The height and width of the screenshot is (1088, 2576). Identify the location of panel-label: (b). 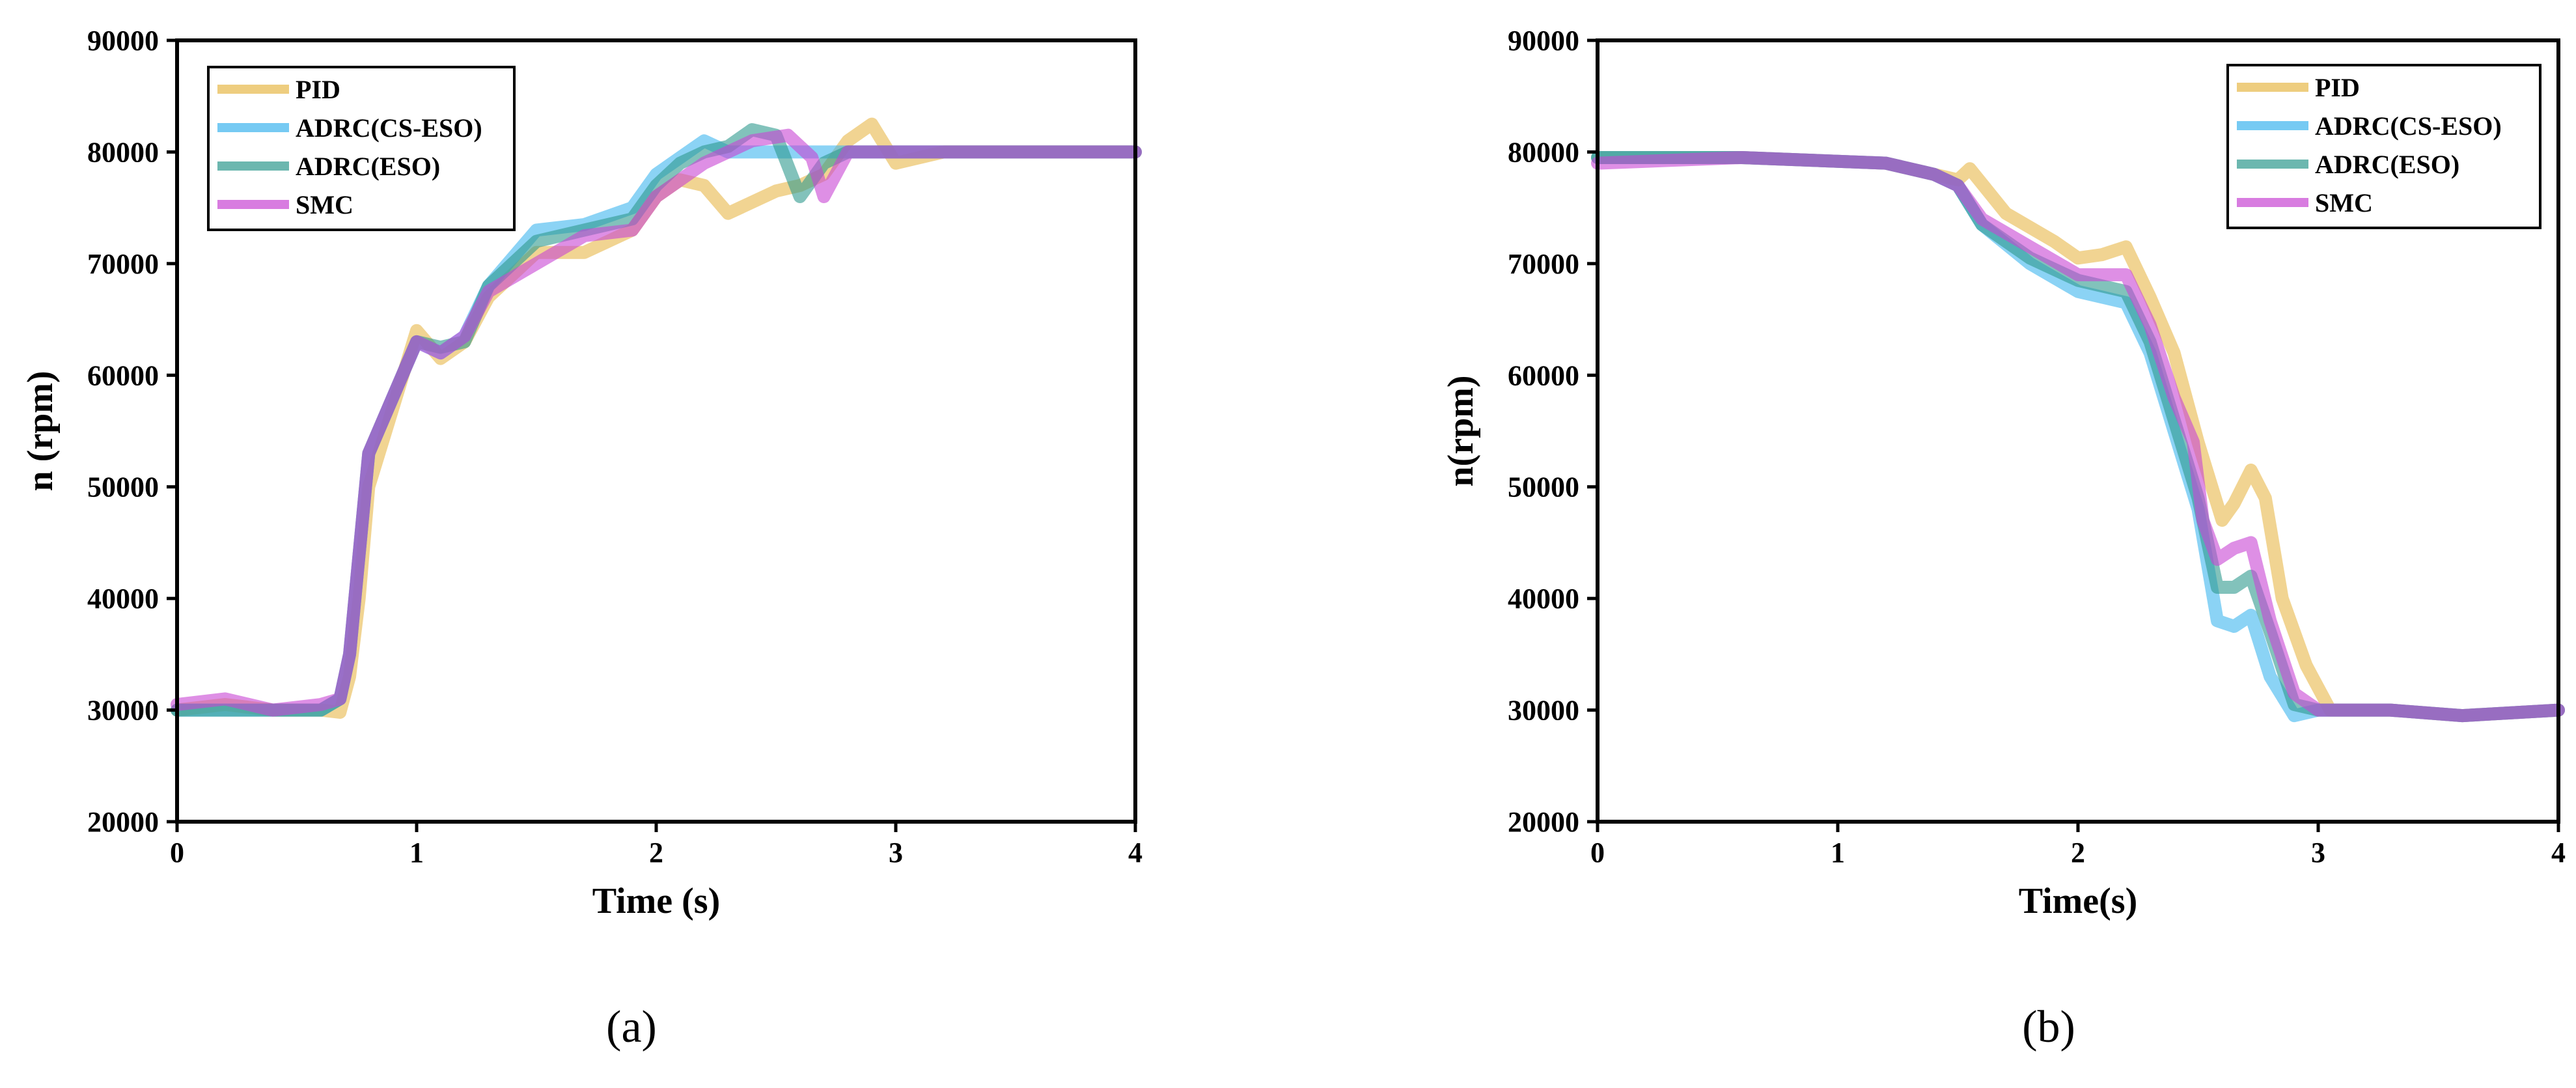
(2048, 1027).